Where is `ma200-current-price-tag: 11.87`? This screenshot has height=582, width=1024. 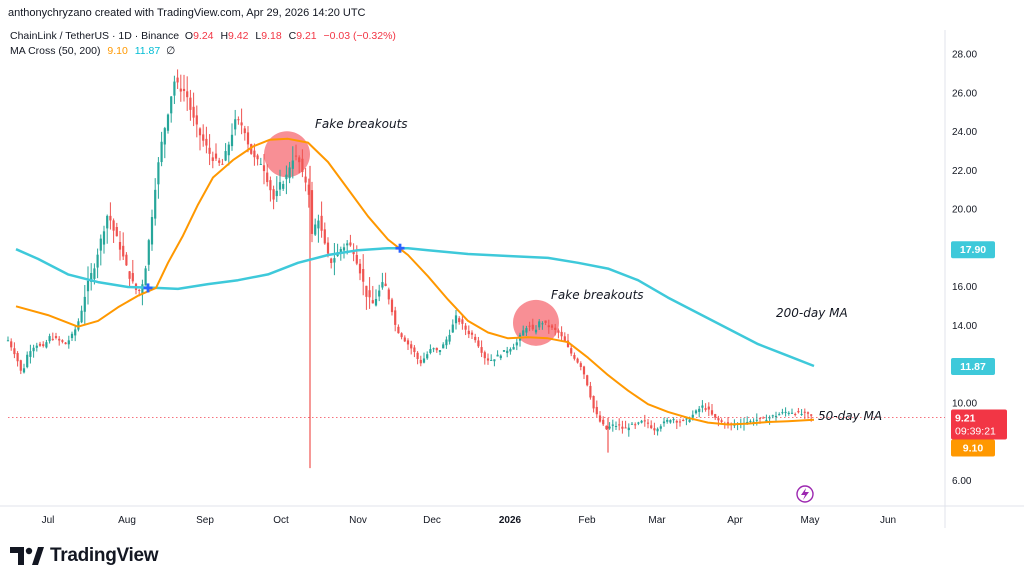
ma200-current-price-tag: 11.87 is located at coordinates (973, 367).